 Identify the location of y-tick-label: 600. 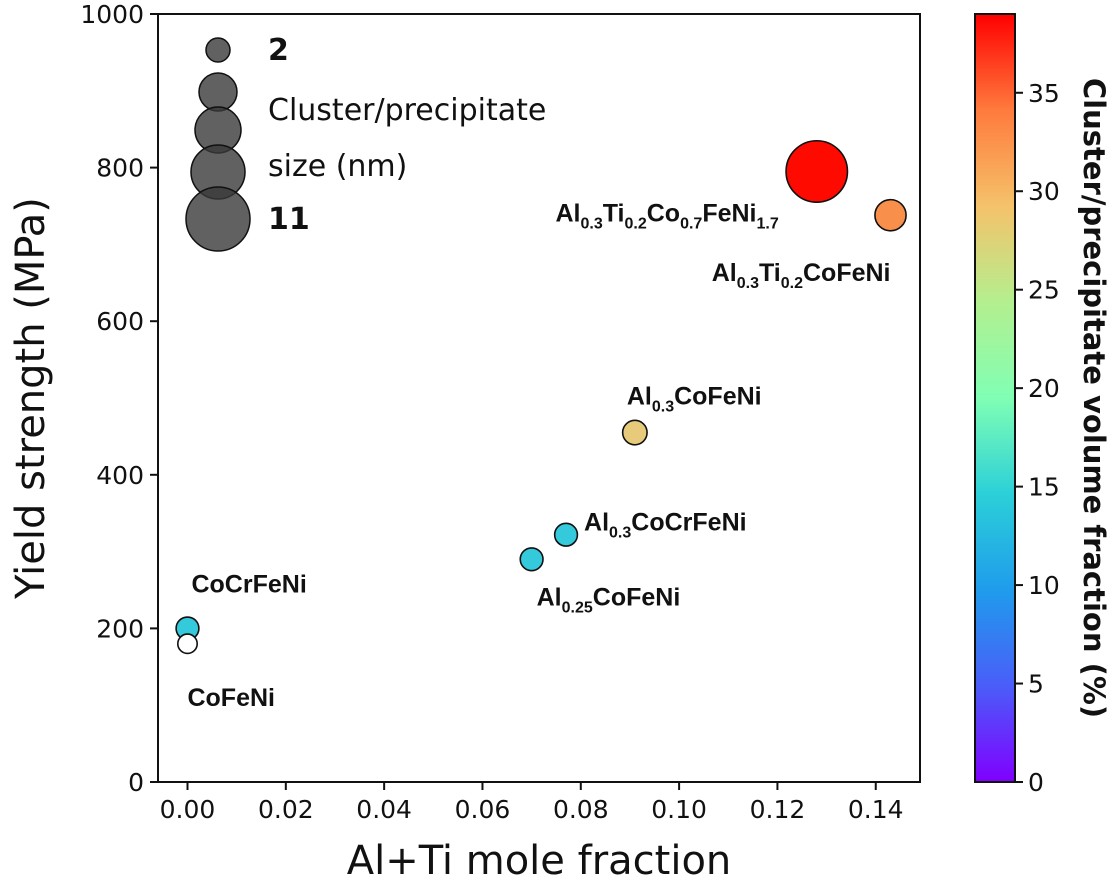
(120, 321).